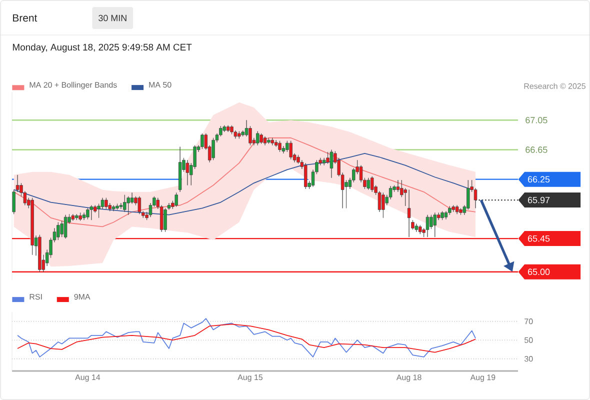  Describe the element at coordinates (539, 238) in the screenshot. I see `y-tick-label: 65.45` at that location.